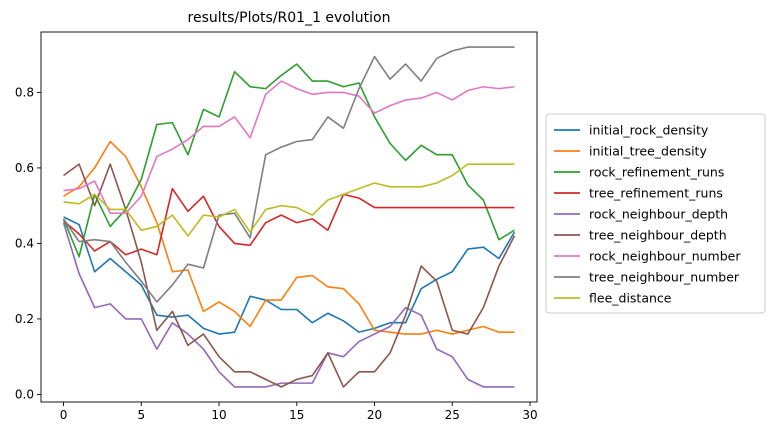 The image size is (773, 433). Describe the element at coordinates (664, 277) in the screenshot. I see `legend-label-tree_neighbour_number: tree_neighbour_number` at that location.